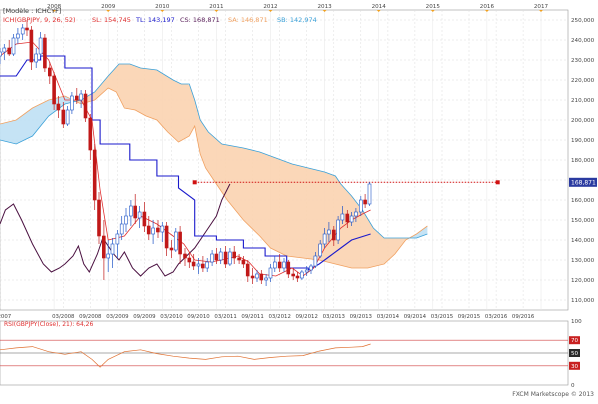 The image size is (598, 404). What do you see at coordinates (583, 41) in the screenshot?
I see `y-tick-label: 240,000` at bounding box center [583, 41].